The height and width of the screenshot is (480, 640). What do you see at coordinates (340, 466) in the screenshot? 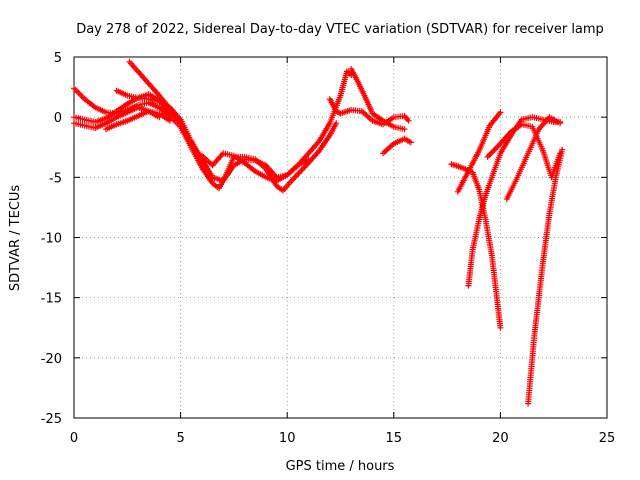
I see `x-axis-label: GPS time / hours` at bounding box center [340, 466].